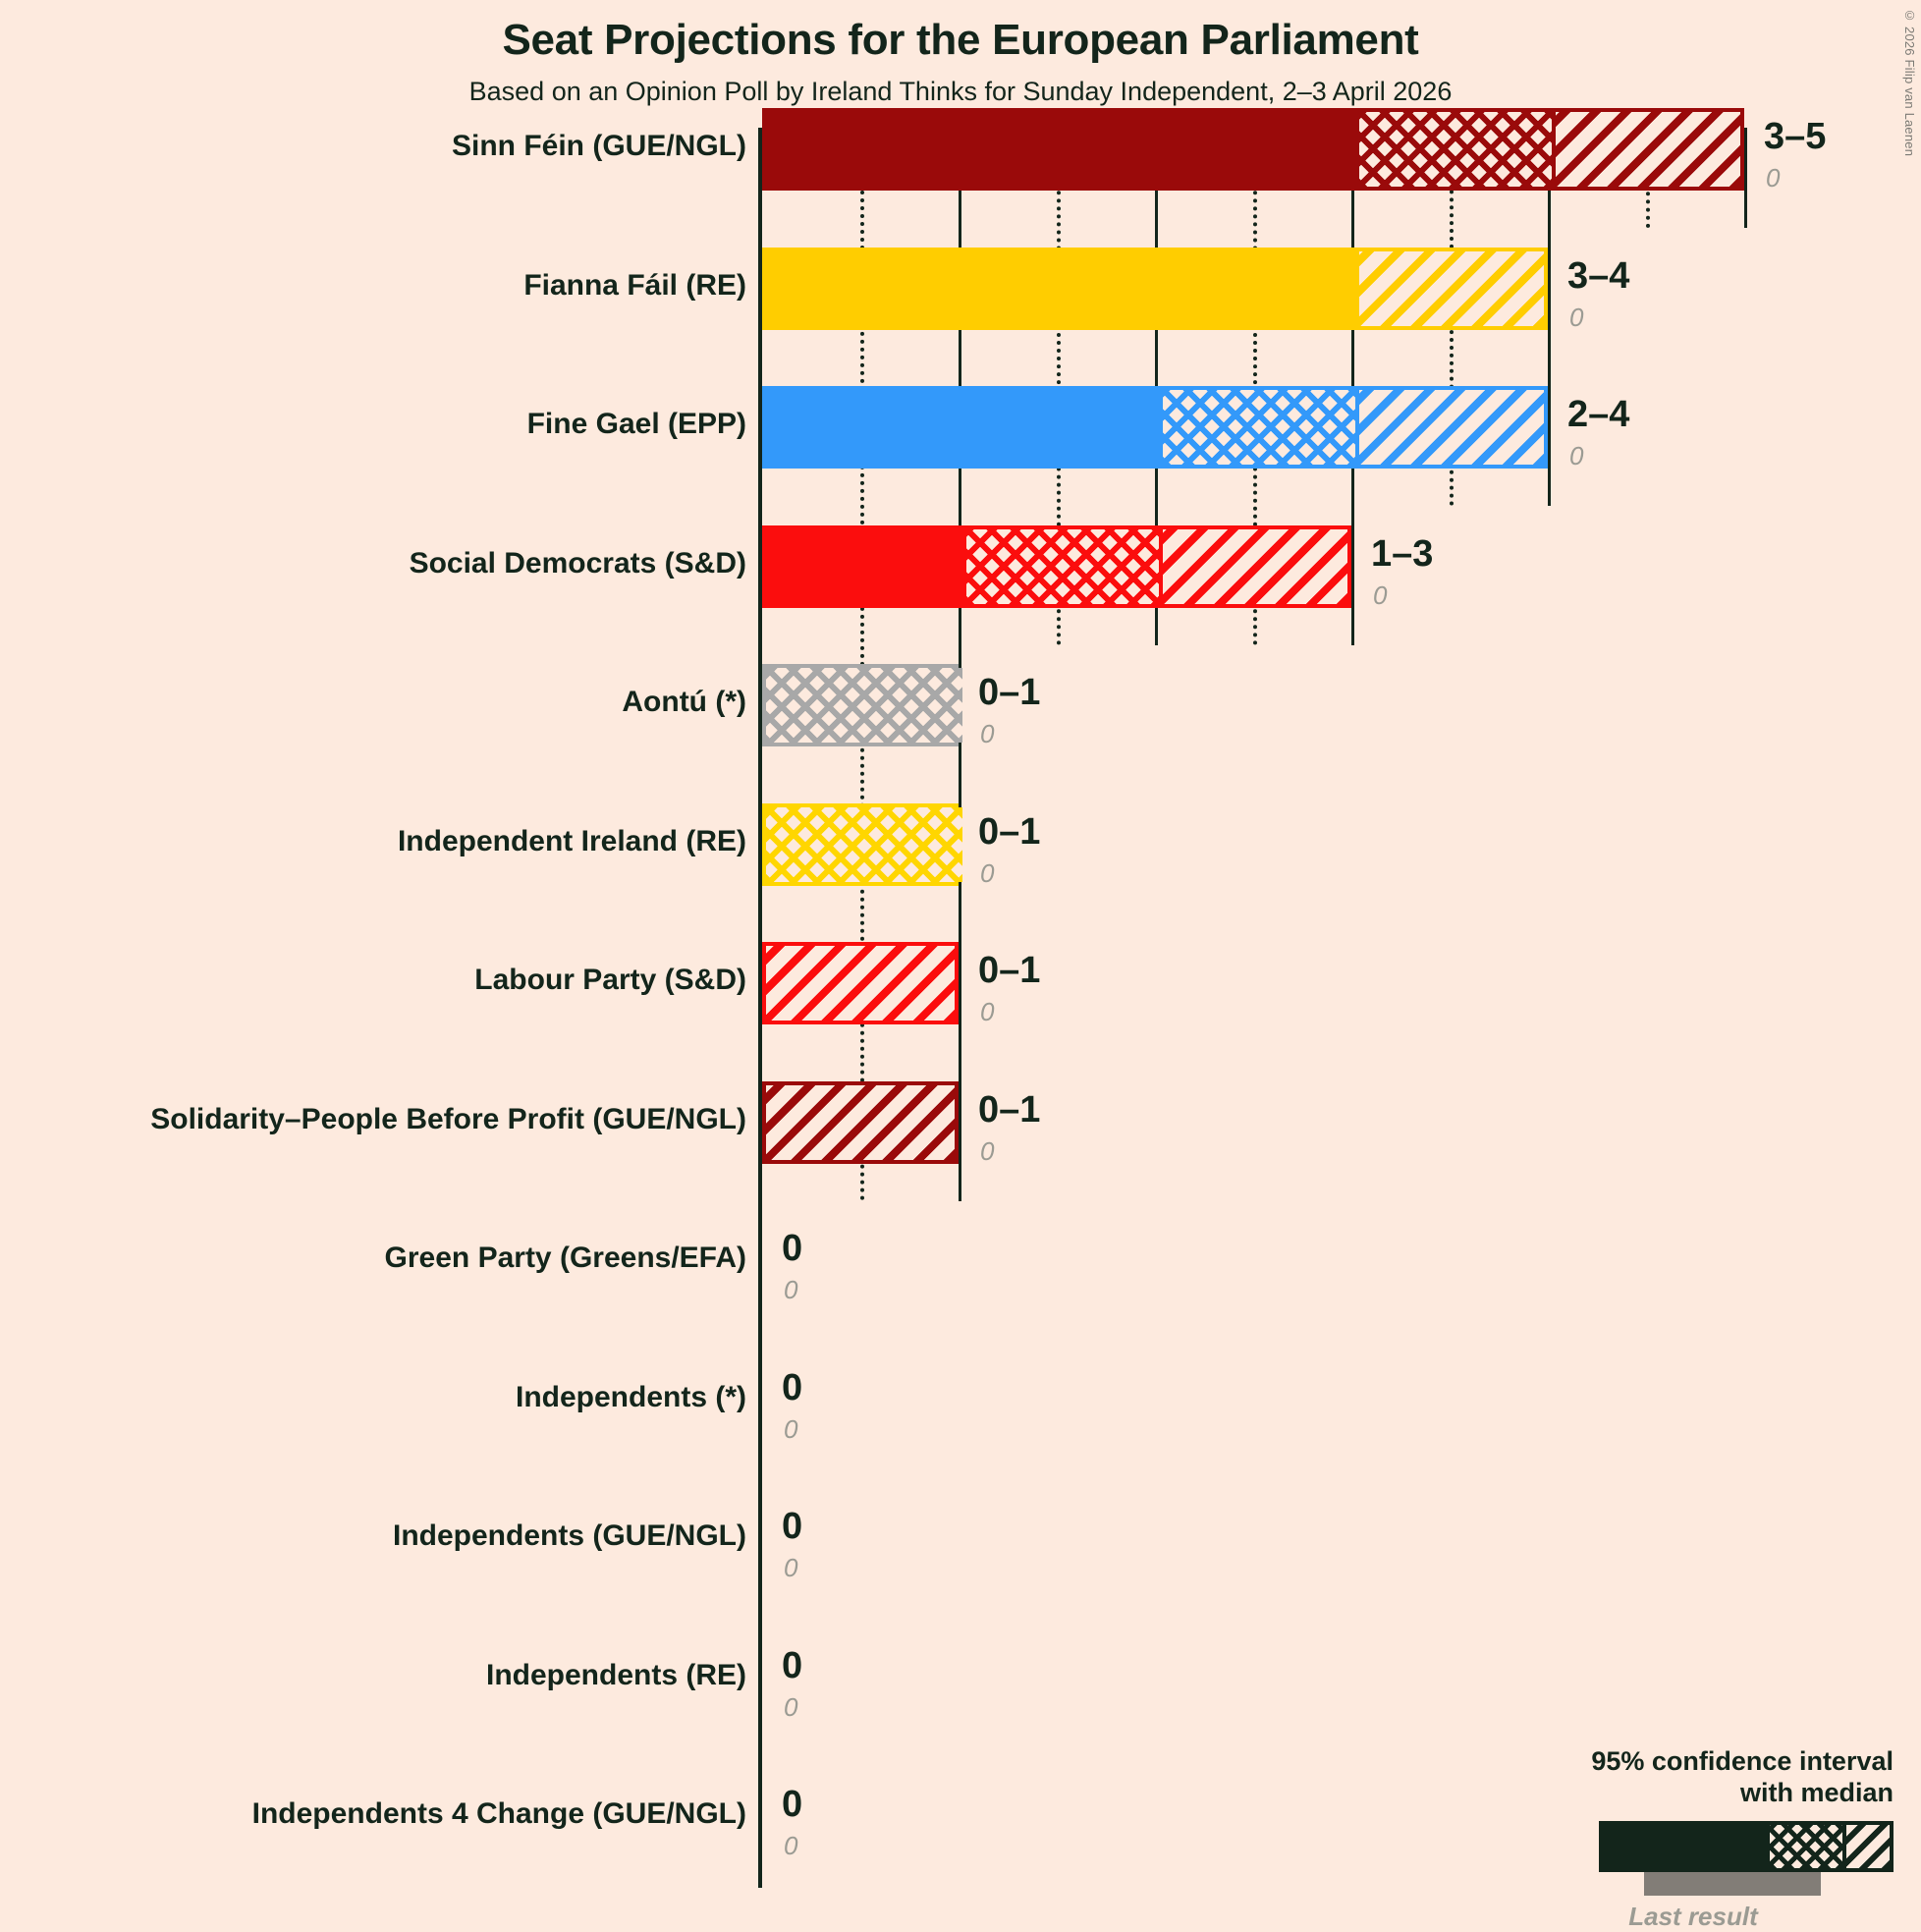  Describe the element at coordinates (1732, 1884) in the screenshot. I see `legend-last-result-bar` at that location.